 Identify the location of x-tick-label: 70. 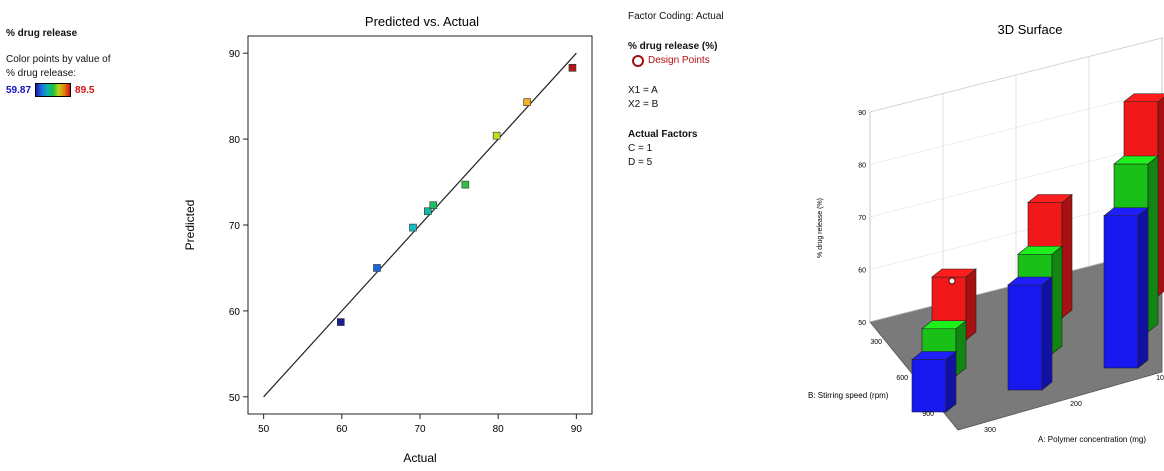
(420, 429).